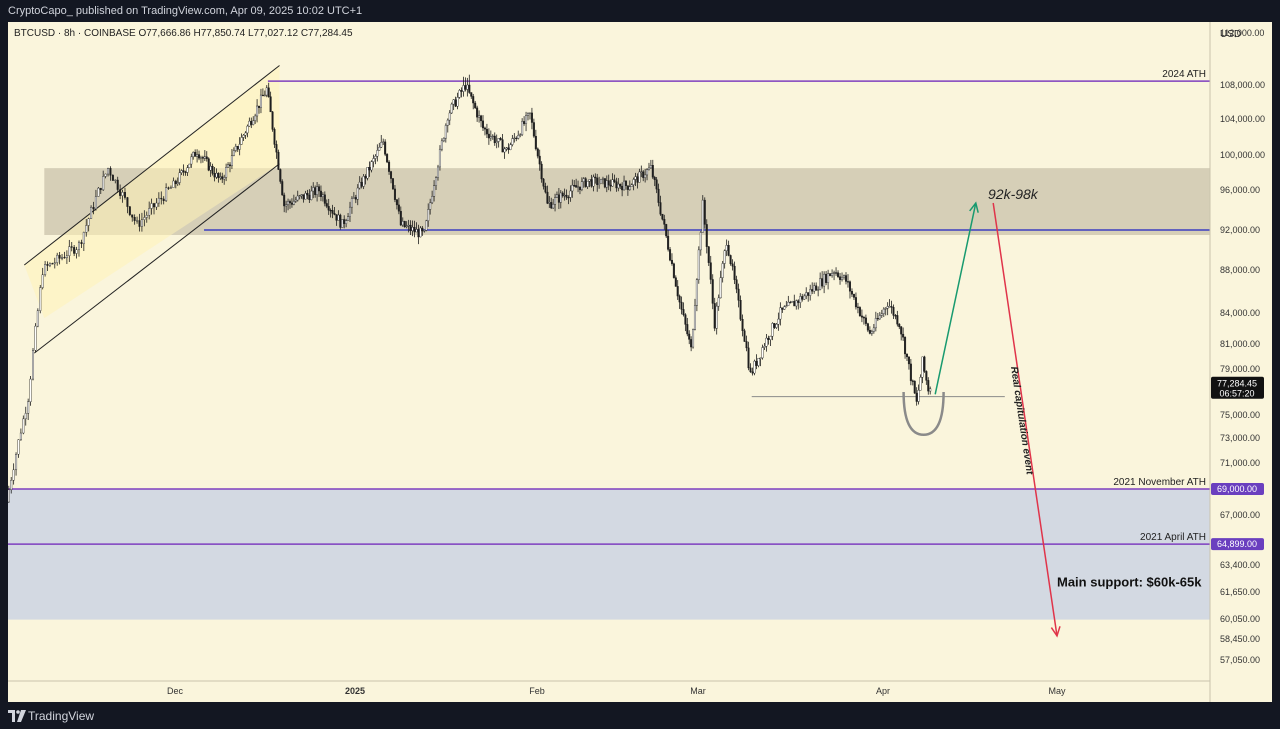 This screenshot has height=729, width=1280. Describe the element at coordinates (355, 691) in the screenshot. I see `x-tick-label: 2025` at that location.